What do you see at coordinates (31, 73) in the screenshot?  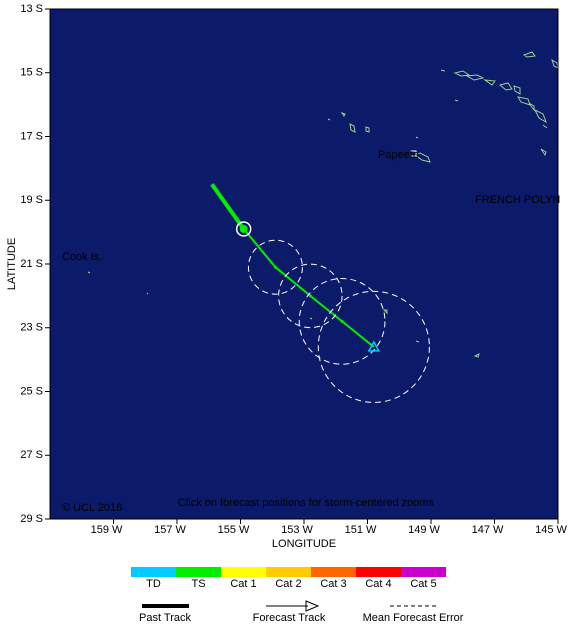 I see `y-tick-label: 15 S` at bounding box center [31, 73].